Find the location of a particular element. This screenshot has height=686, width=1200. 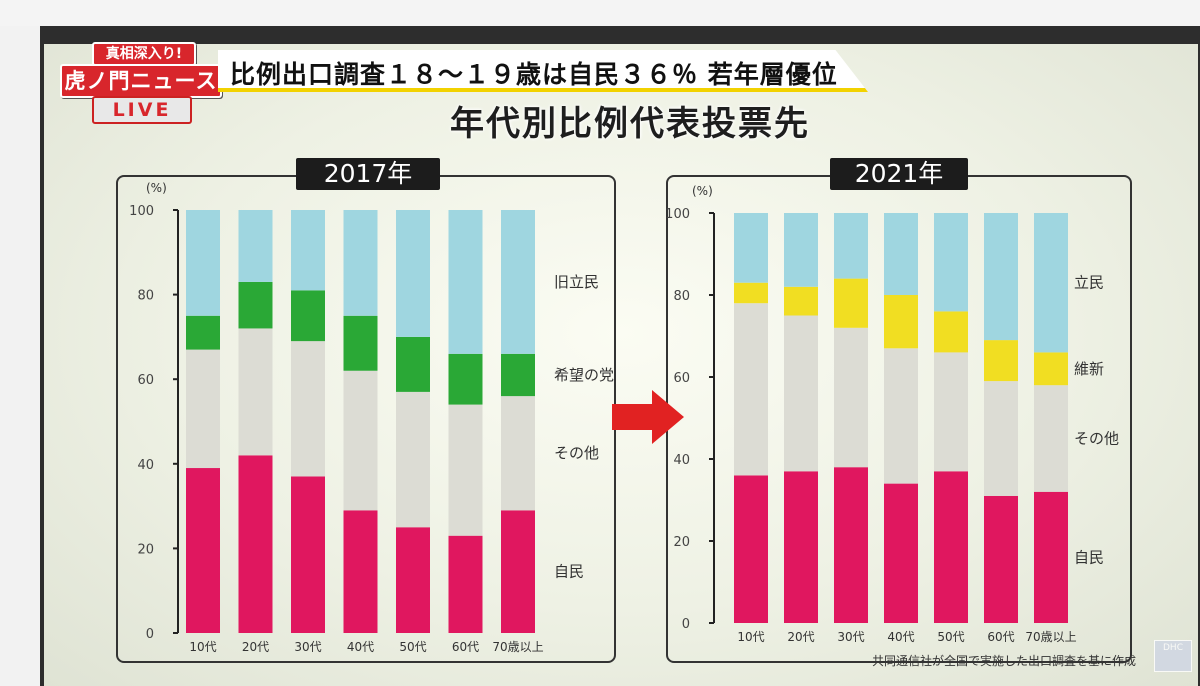

logo-title: 虎ノ門ニュース is located at coordinates (141, 81).